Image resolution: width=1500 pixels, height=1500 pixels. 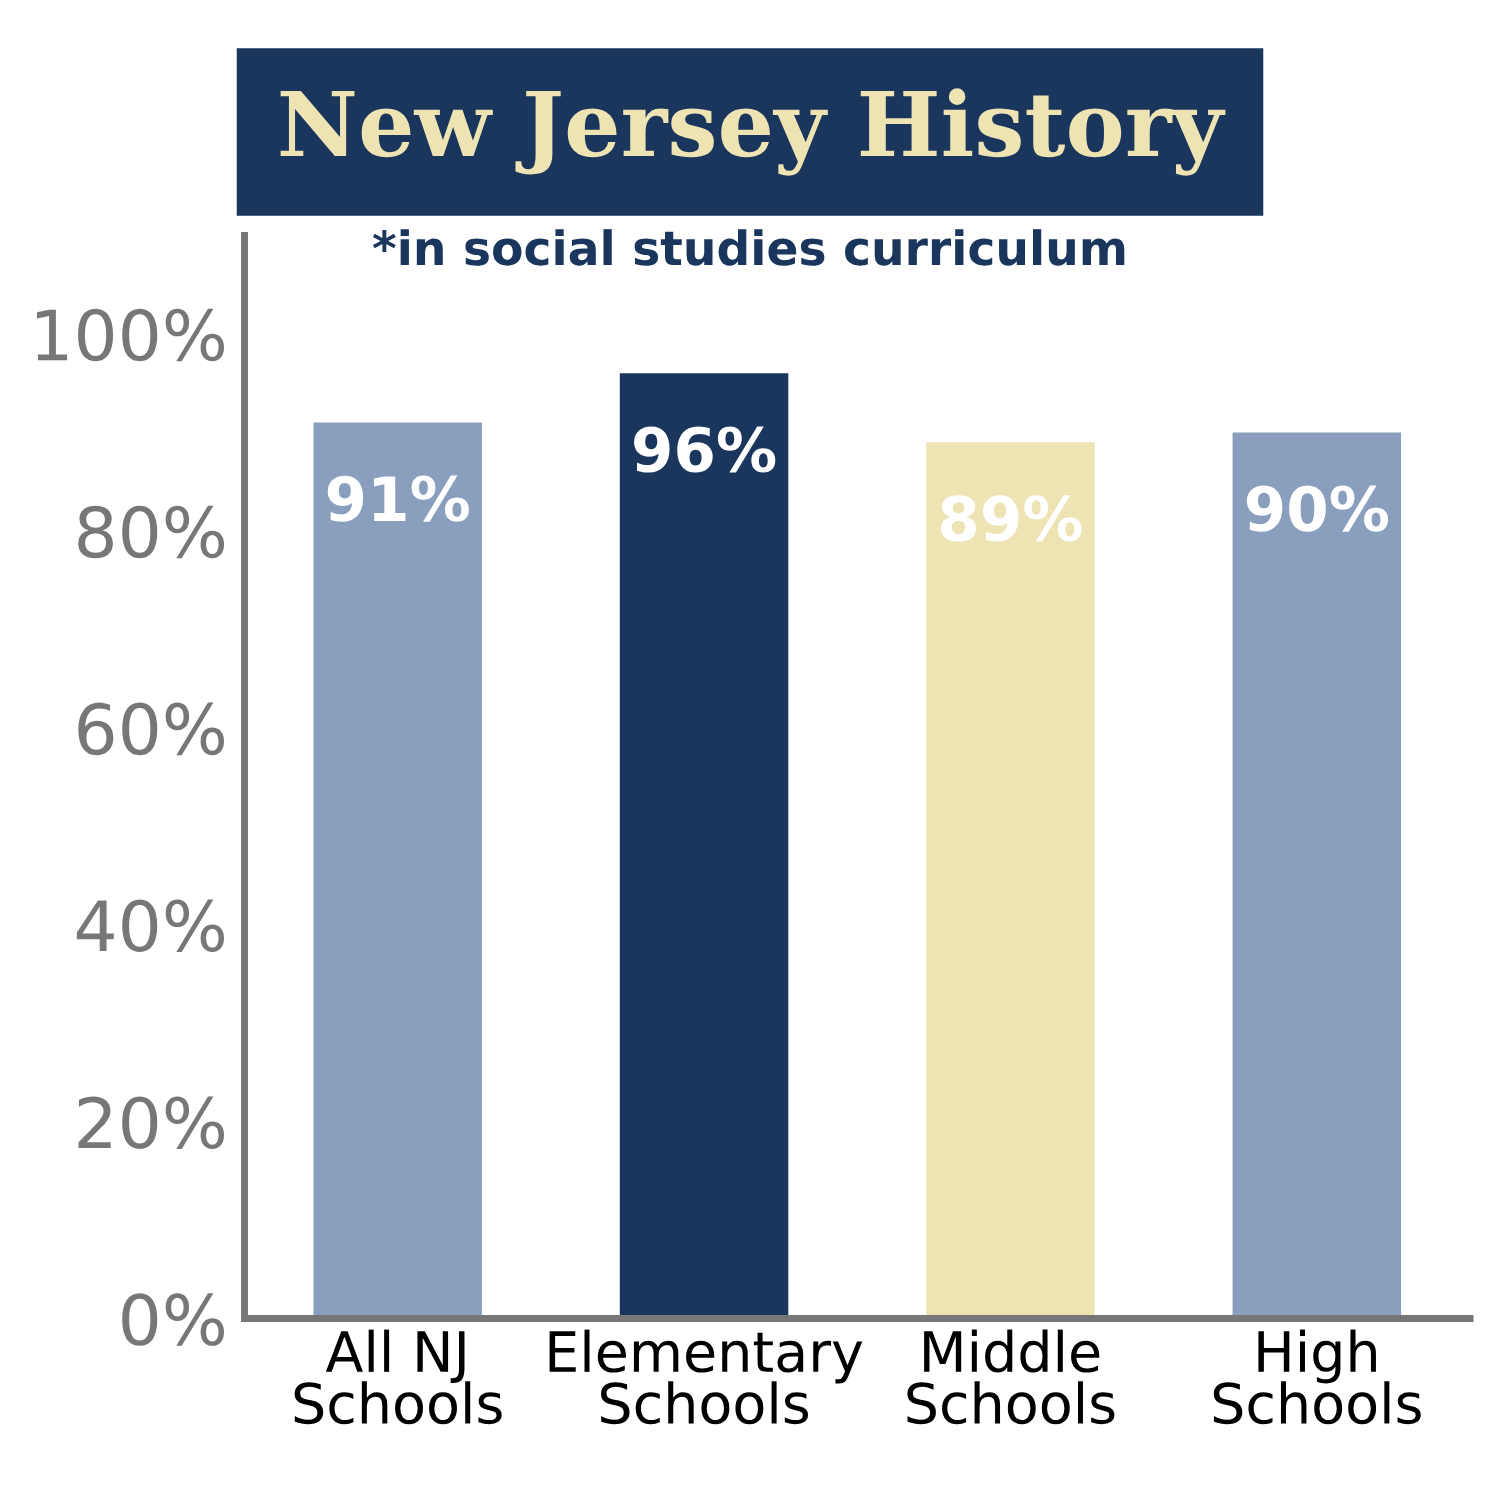 I want to click on data-label: 89%, so click(x=1011, y=518).